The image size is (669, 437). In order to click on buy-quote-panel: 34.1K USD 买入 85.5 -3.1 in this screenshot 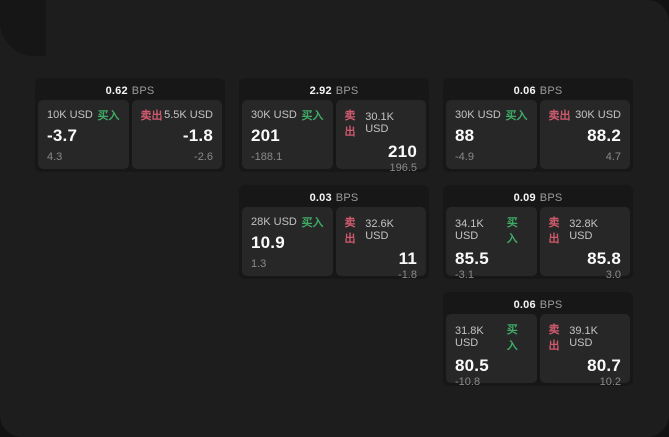, I will do `click(491, 244)`.